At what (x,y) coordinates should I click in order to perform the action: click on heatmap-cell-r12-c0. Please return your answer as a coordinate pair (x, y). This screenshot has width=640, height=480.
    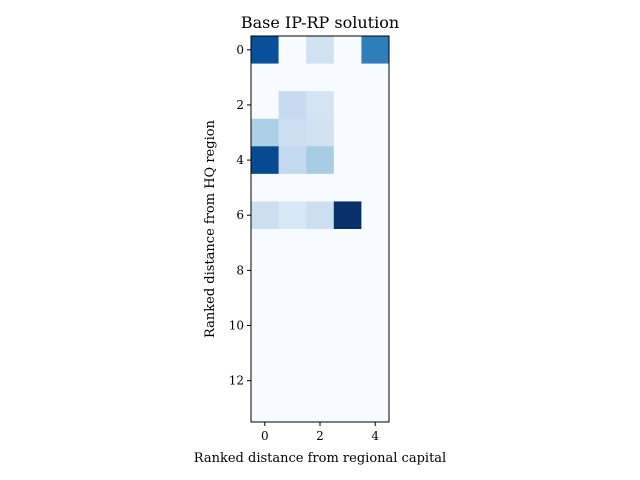
    Looking at the image, I should click on (265, 380).